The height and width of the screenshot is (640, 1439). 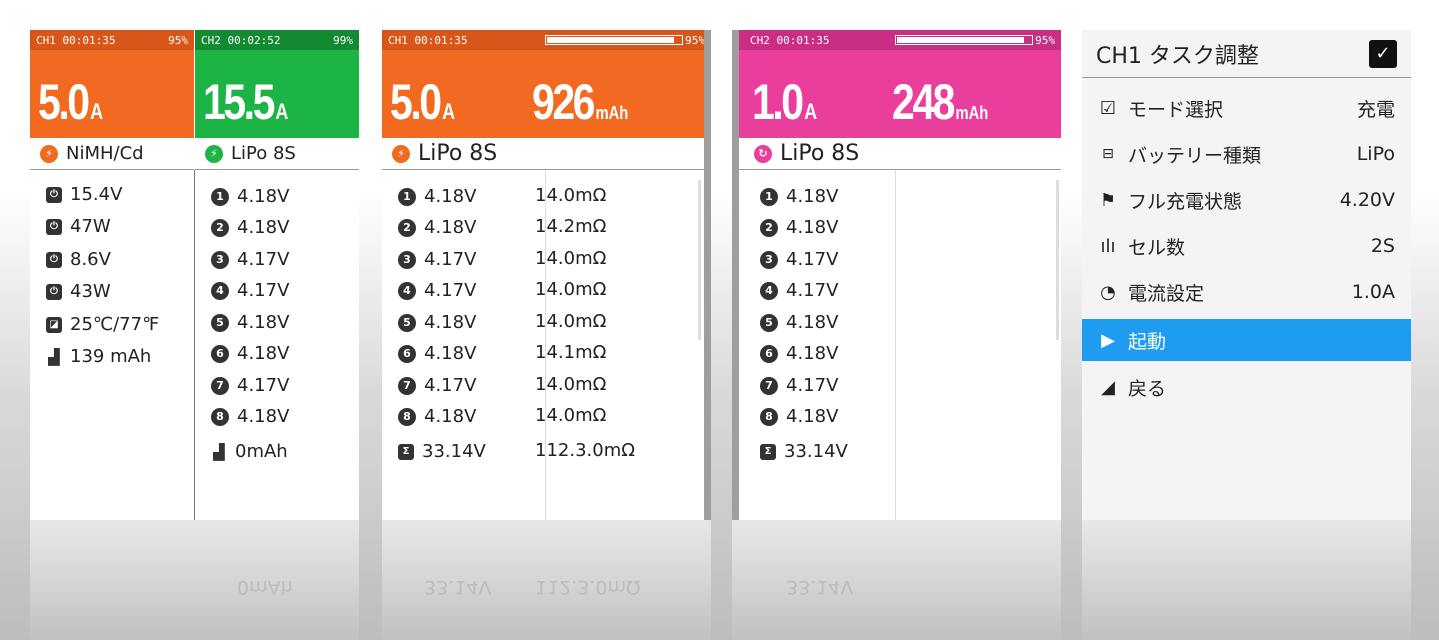 I want to click on ch2-header: 15.5 A, so click(x=277, y=94).